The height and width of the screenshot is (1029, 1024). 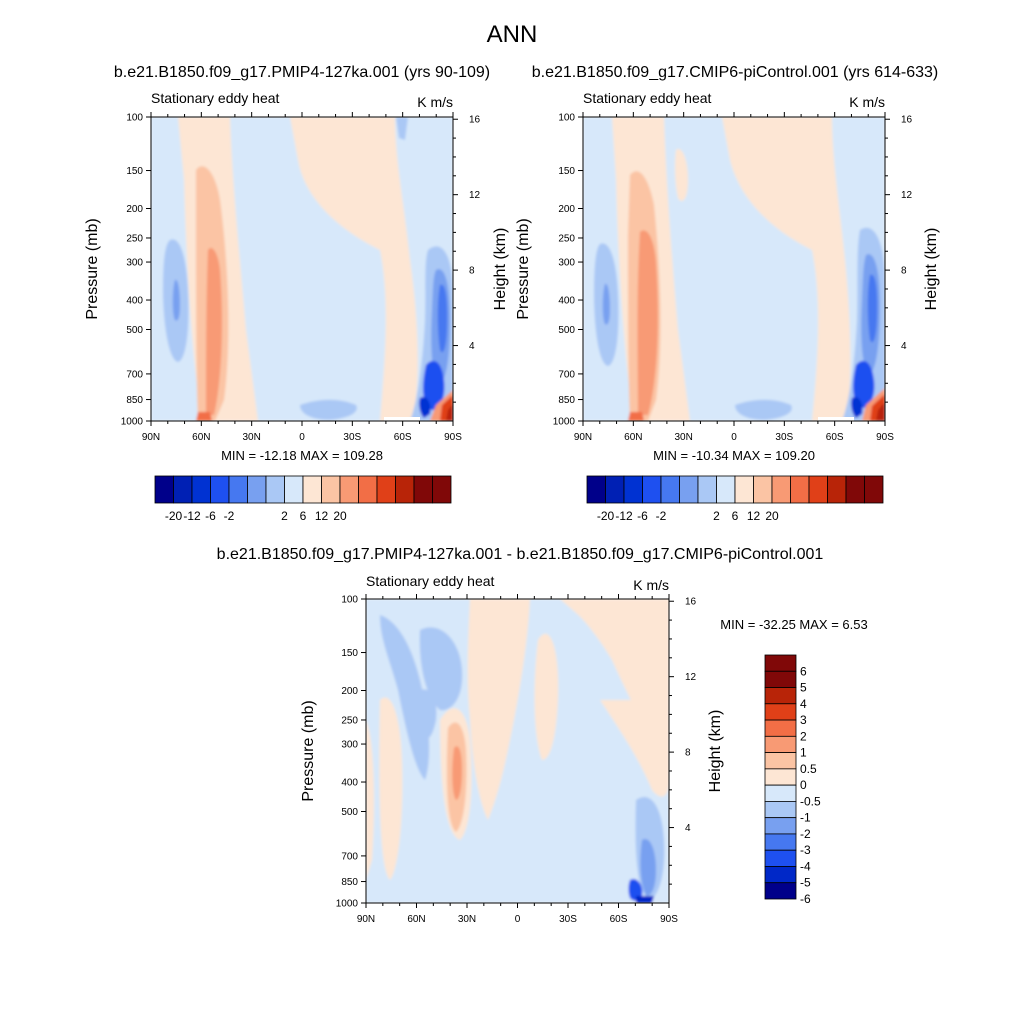 I want to click on y2-tick-label: 16, so click(x=907, y=120).